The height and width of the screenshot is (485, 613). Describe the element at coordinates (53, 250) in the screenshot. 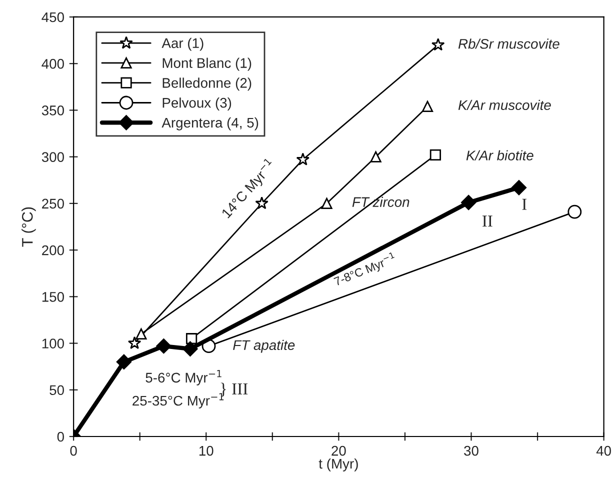

I see `y-tick-label: 200` at that location.